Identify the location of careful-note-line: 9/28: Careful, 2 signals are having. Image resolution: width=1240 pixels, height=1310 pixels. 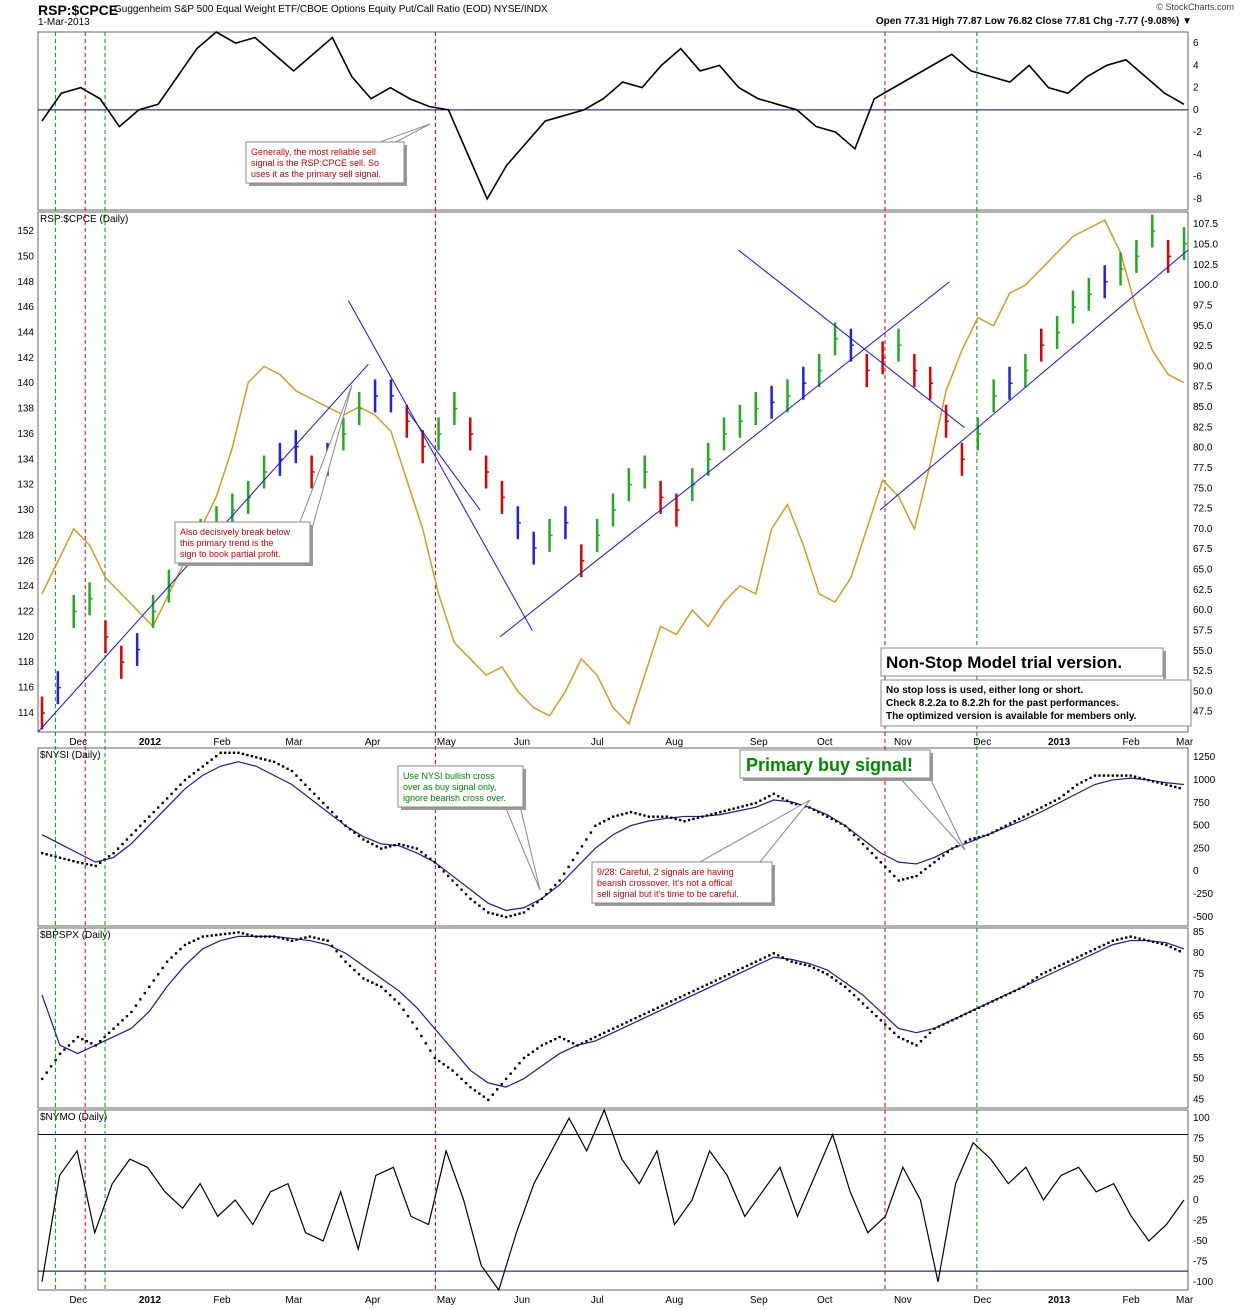
(665, 872).